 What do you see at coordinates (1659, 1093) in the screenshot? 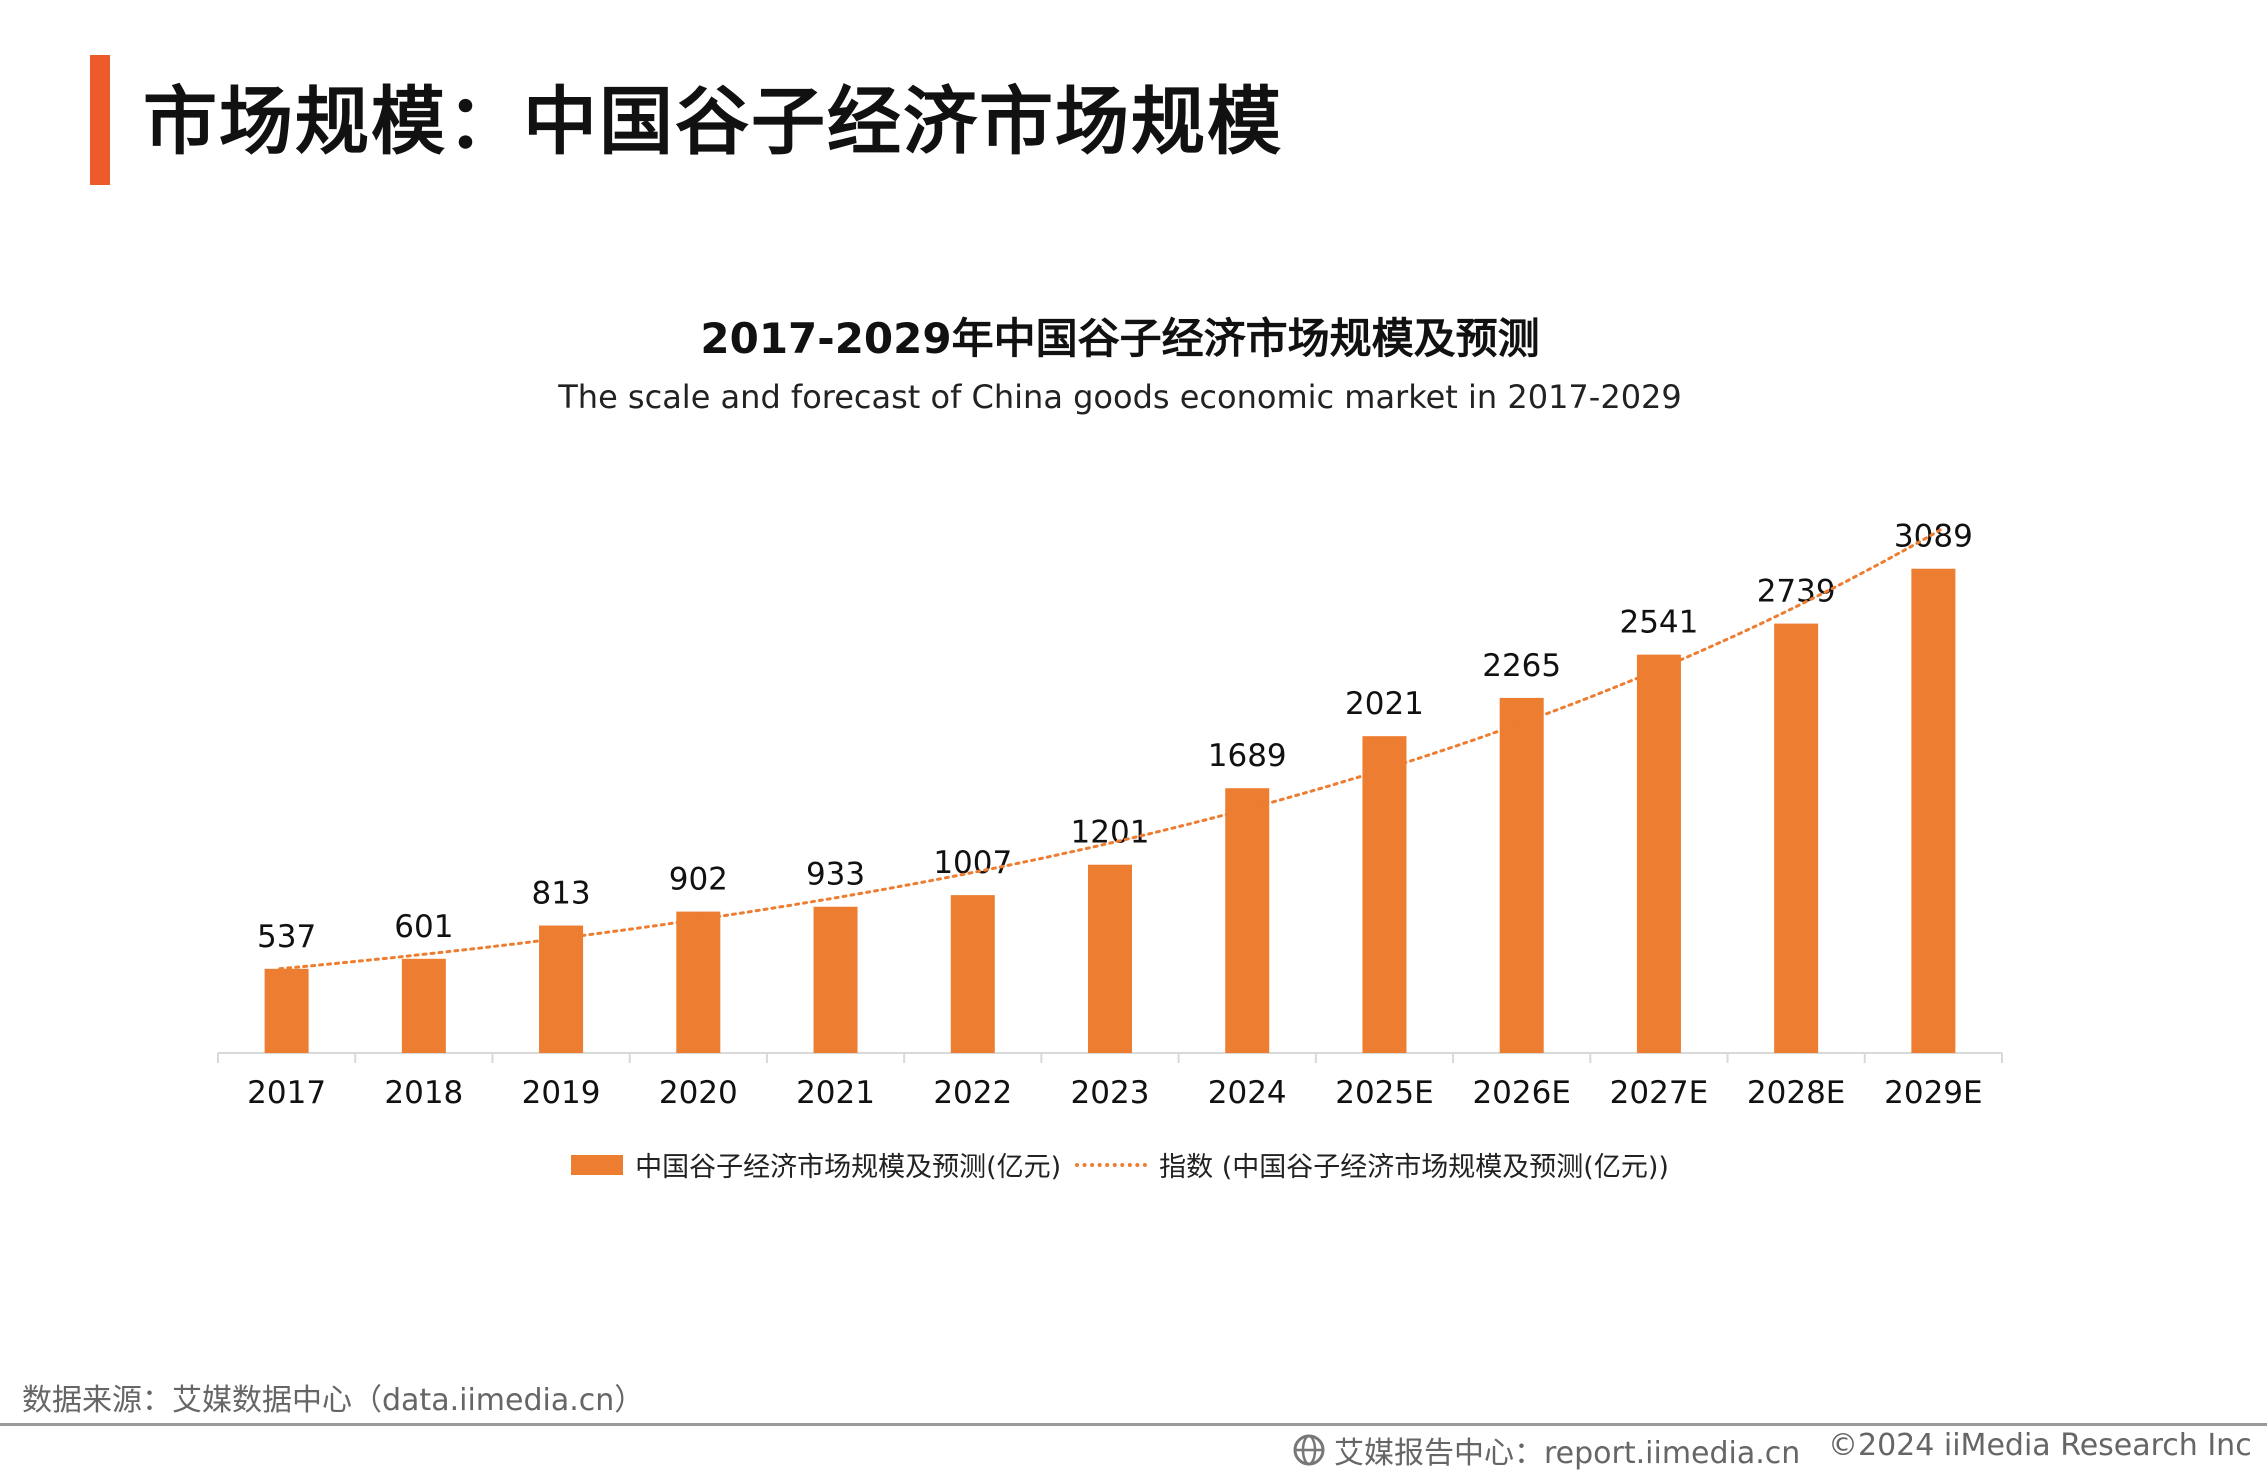
I see `x-tick-label: 2027E` at bounding box center [1659, 1093].